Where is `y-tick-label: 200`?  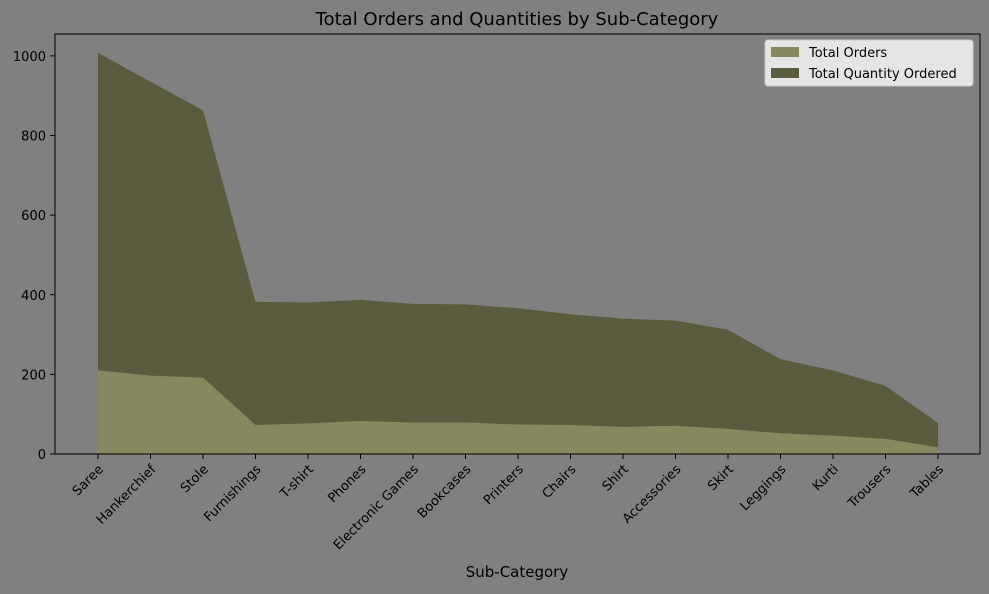 y-tick-label: 200 is located at coordinates (33, 375).